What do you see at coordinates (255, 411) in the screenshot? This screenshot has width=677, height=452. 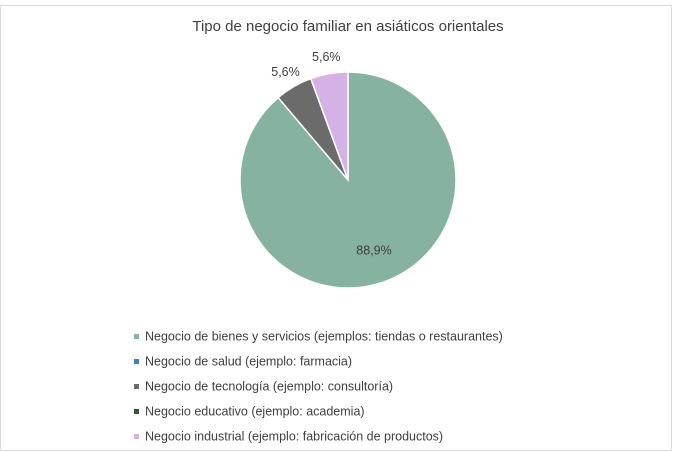 I see `legend-label: Negocio educativo (ejemplo: academia)` at bounding box center [255, 411].